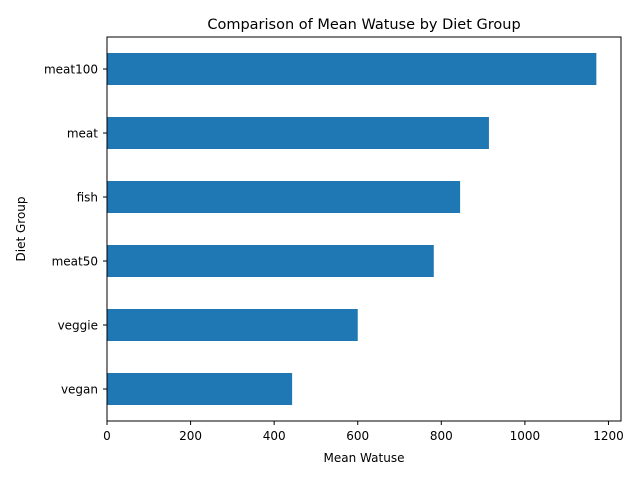  I want to click on x-tick-label: 1000, so click(525, 436).